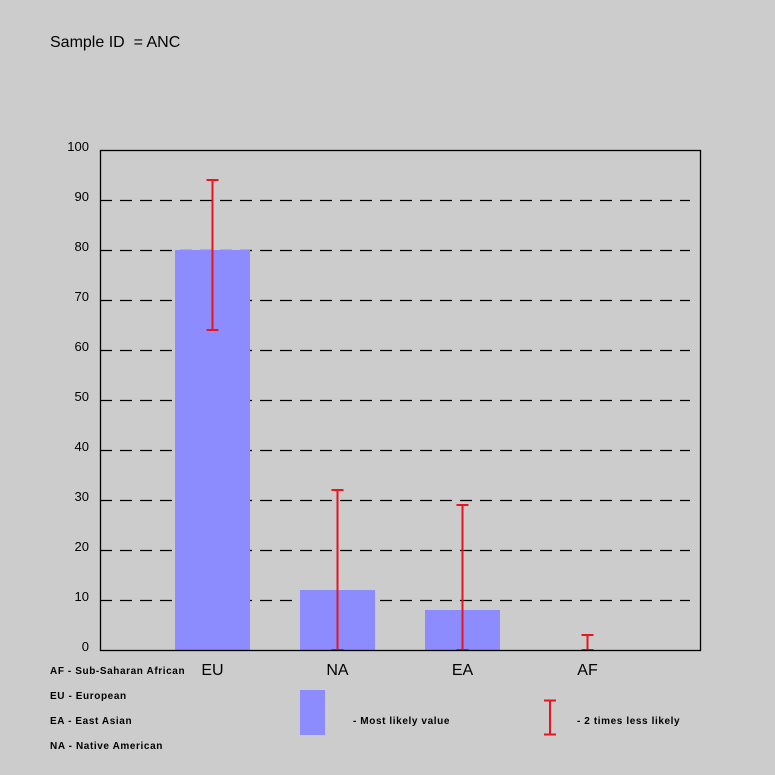 Image resolution: width=775 pixels, height=775 pixels. Describe the element at coordinates (115, 42) in the screenshot. I see `chart-title: Sample ID = ANC` at that location.